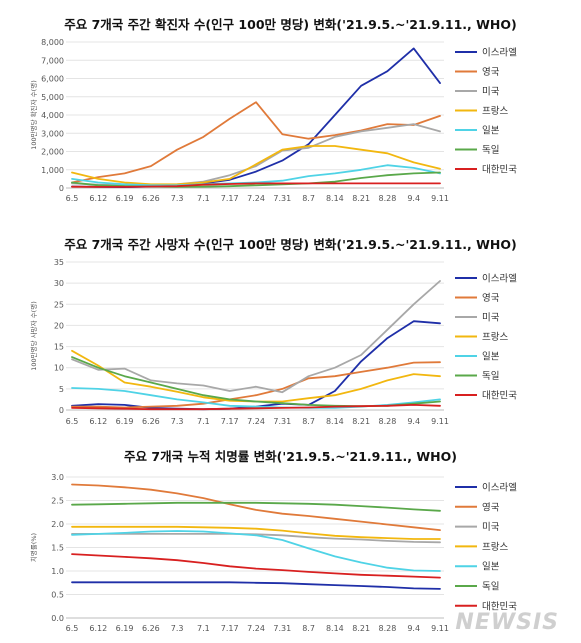 This screenshot has width=581, height=643. Describe the element at coordinates (33, 547) in the screenshot. I see `y-axis-label: 치명률(%)` at that location.